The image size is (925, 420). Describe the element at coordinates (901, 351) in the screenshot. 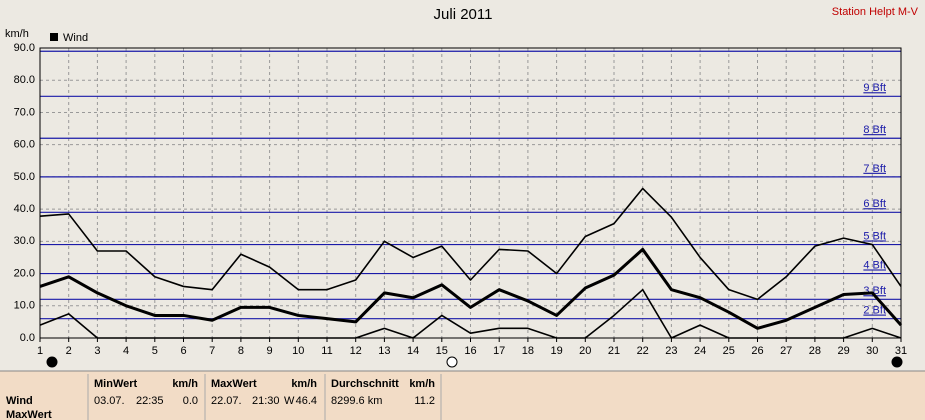

I see `x-tick-label: 31` at that location.